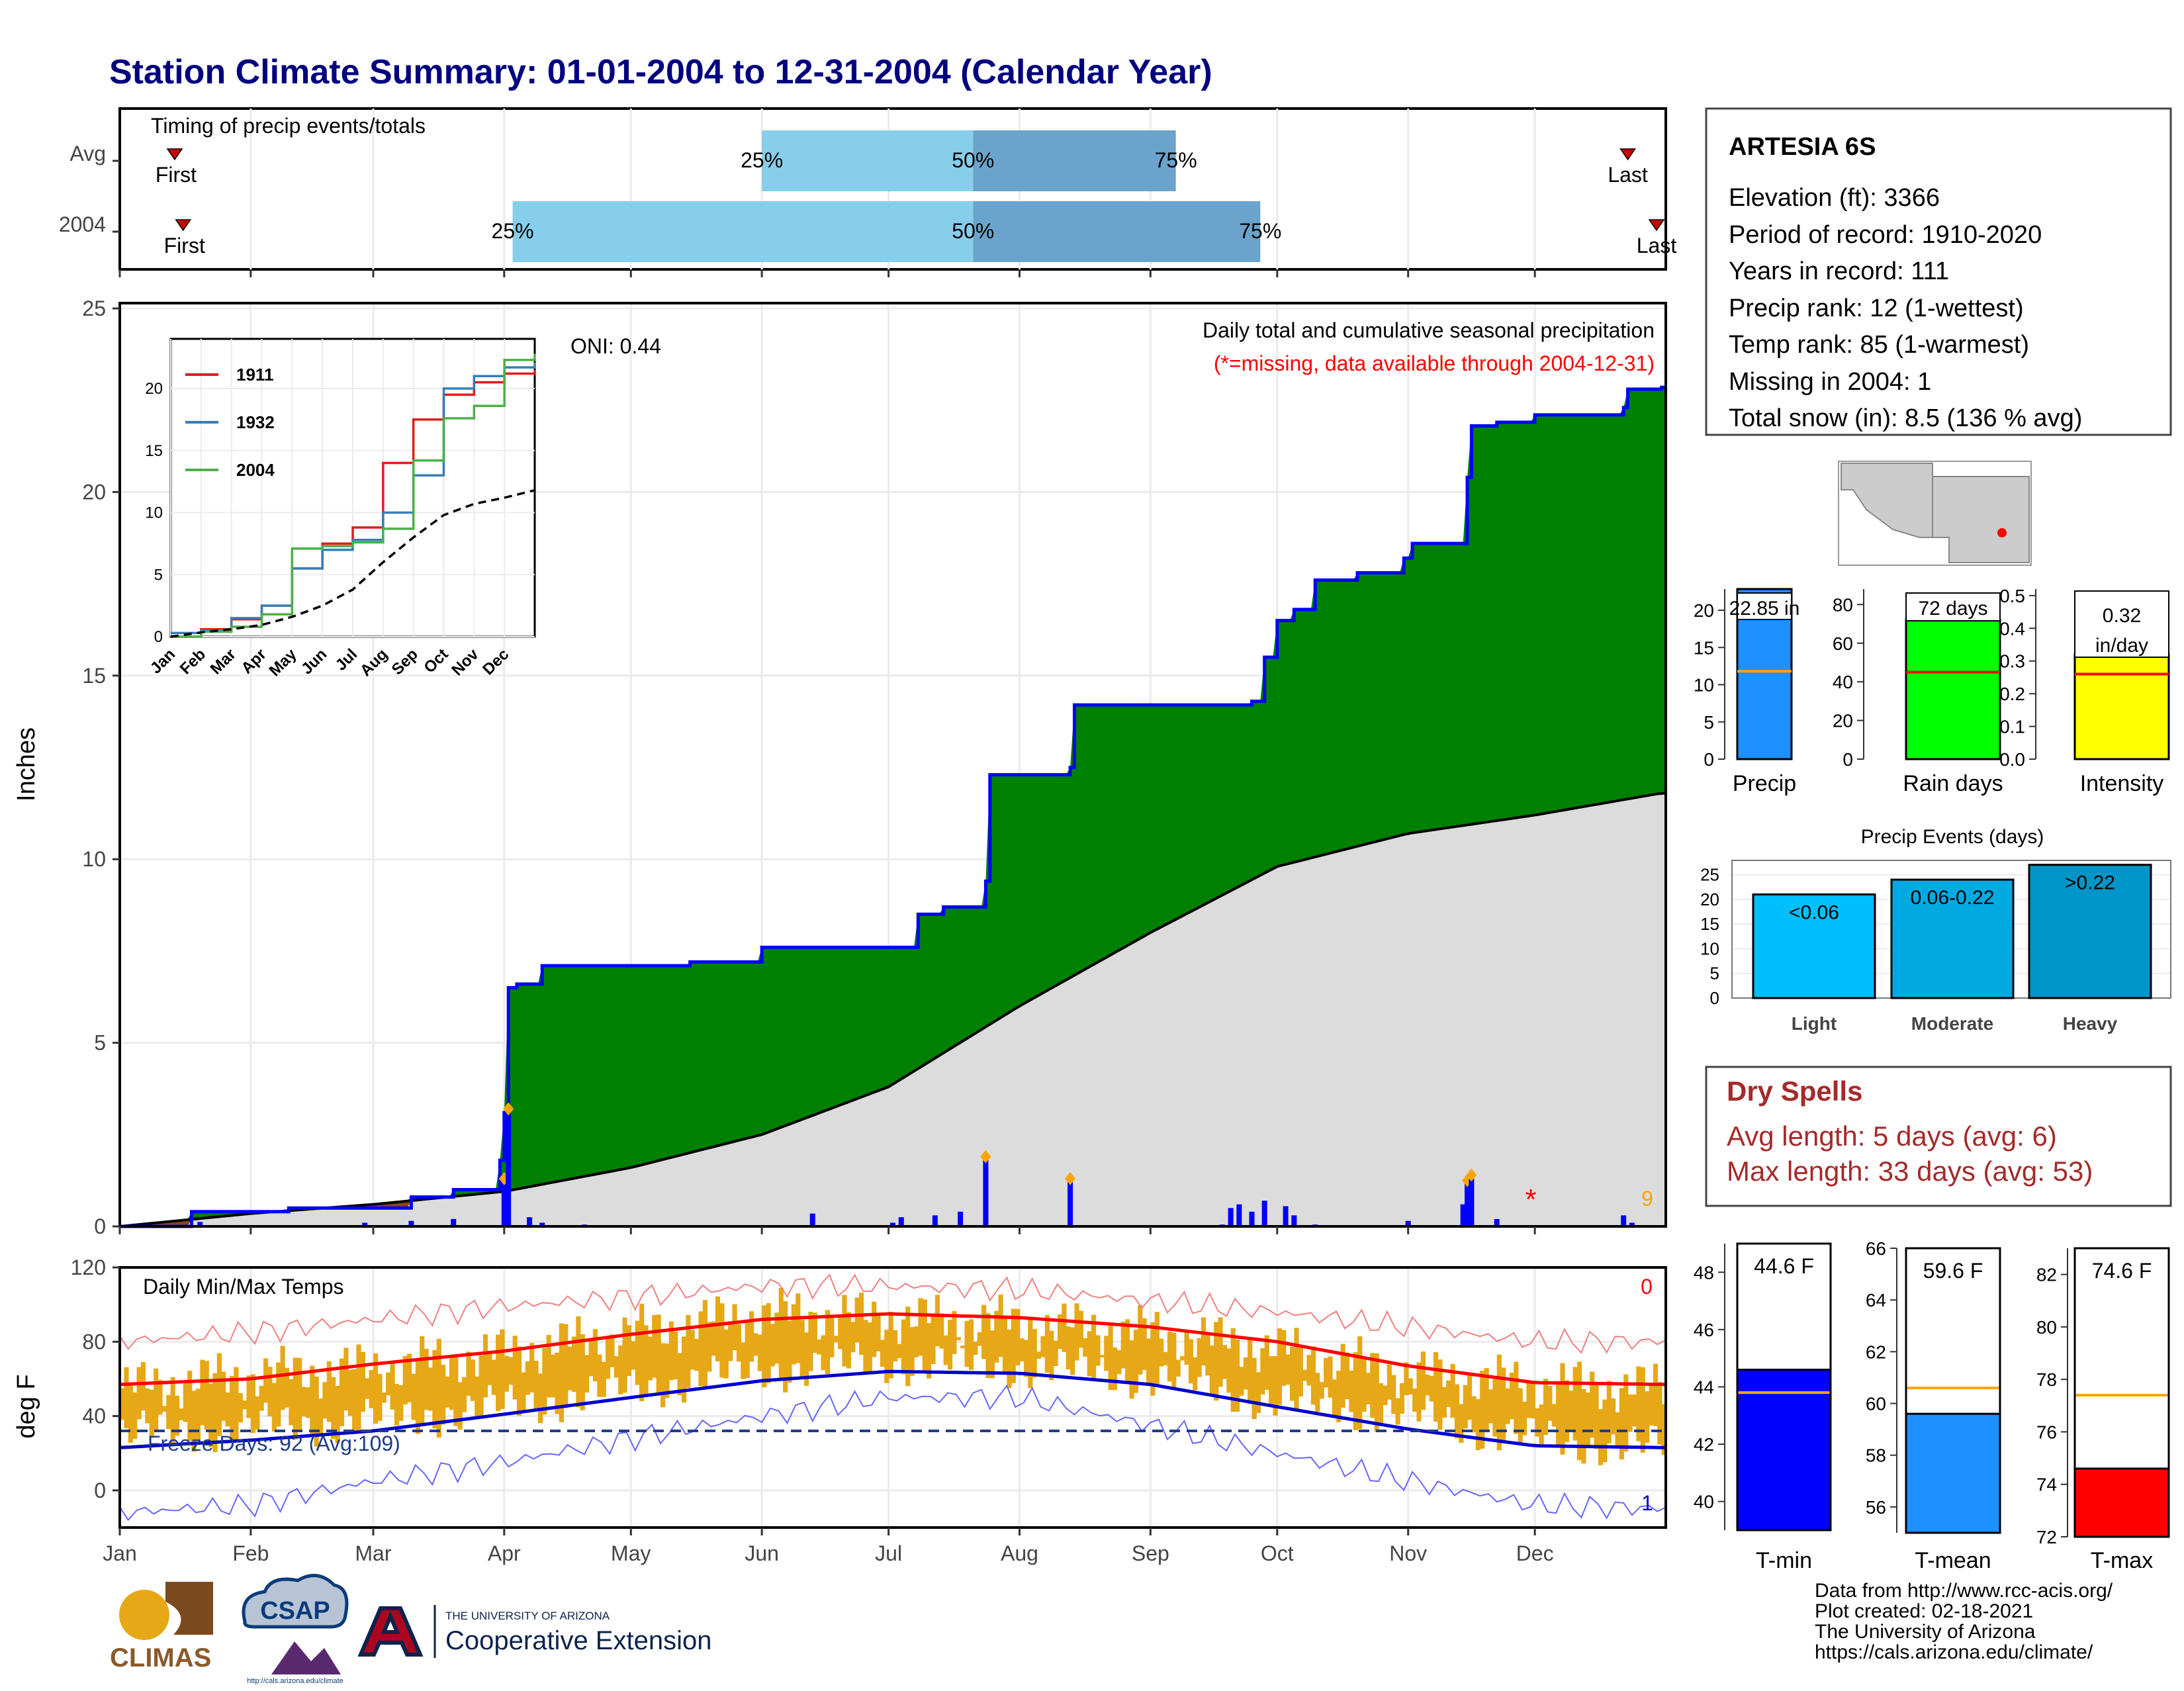 The image size is (2184, 1691). Describe the element at coordinates (1715, 998) in the screenshot. I see `events-tick-label: 0` at that location.